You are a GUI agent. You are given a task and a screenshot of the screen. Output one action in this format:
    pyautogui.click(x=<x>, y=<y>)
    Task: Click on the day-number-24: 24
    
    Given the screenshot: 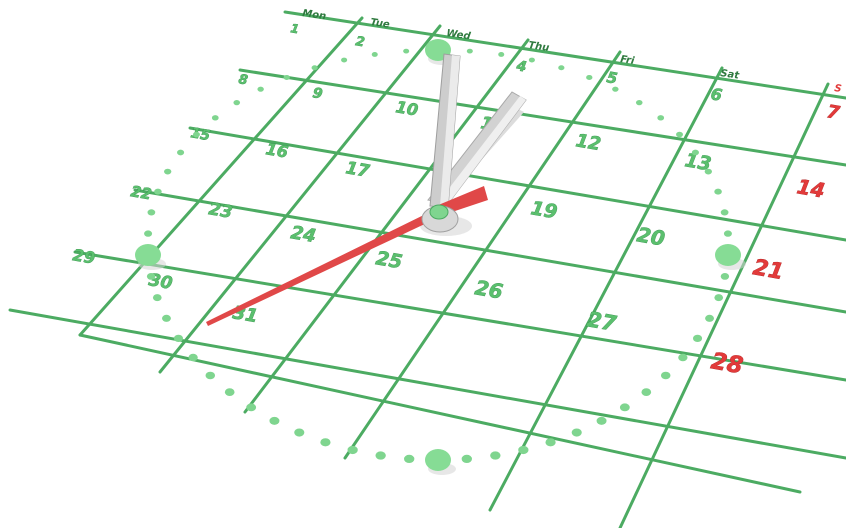 What is the action you would take?
    pyautogui.click(x=303, y=234)
    